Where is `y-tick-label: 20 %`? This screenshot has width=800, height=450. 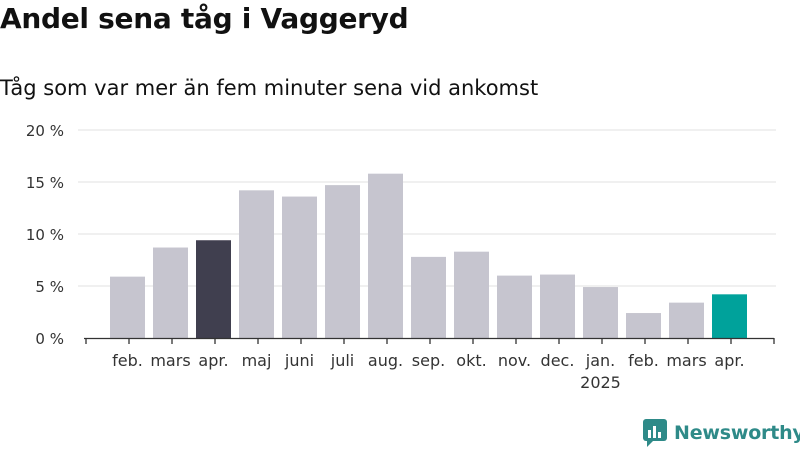
y-tick-label: 20 % is located at coordinates (45, 131).